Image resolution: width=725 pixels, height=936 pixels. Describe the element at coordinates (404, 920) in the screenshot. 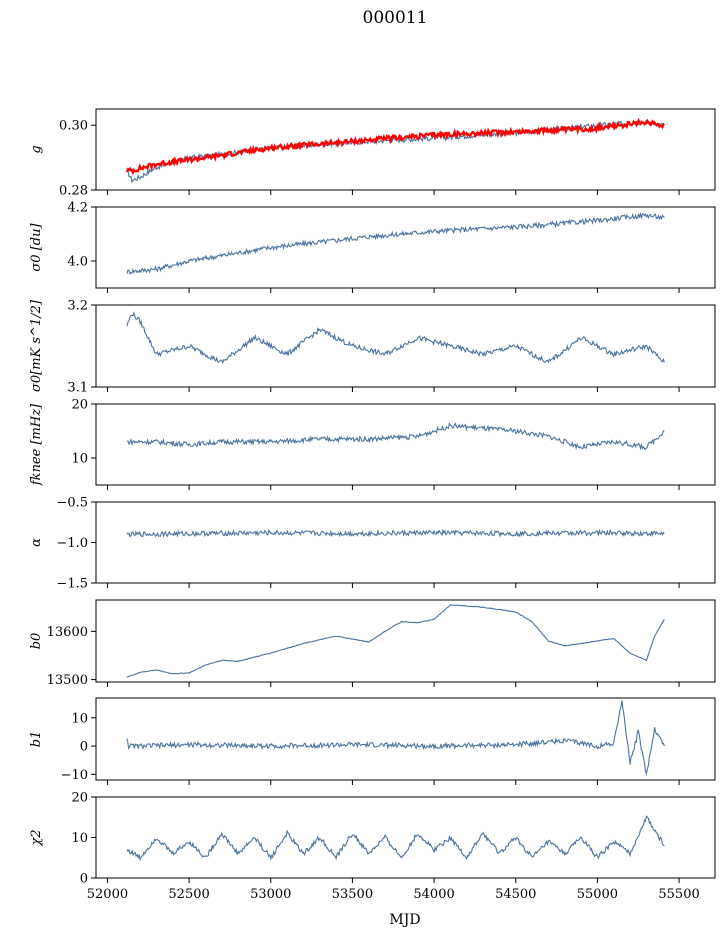

I see `x-axis-label: MJD` at that location.